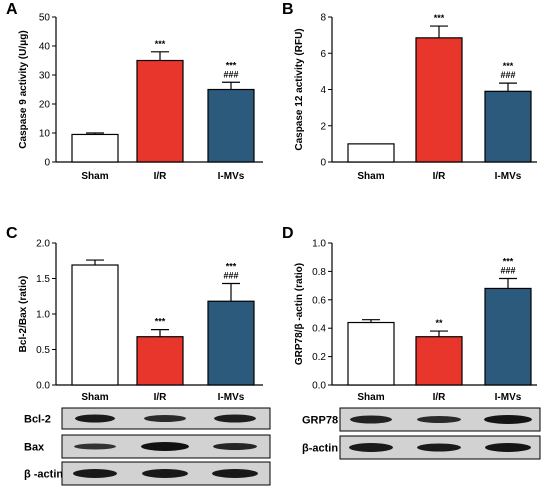 The image size is (550, 493). What do you see at coordinates (94, 397) in the screenshot?
I see `panel-c-category-label: Sham` at bounding box center [94, 397].